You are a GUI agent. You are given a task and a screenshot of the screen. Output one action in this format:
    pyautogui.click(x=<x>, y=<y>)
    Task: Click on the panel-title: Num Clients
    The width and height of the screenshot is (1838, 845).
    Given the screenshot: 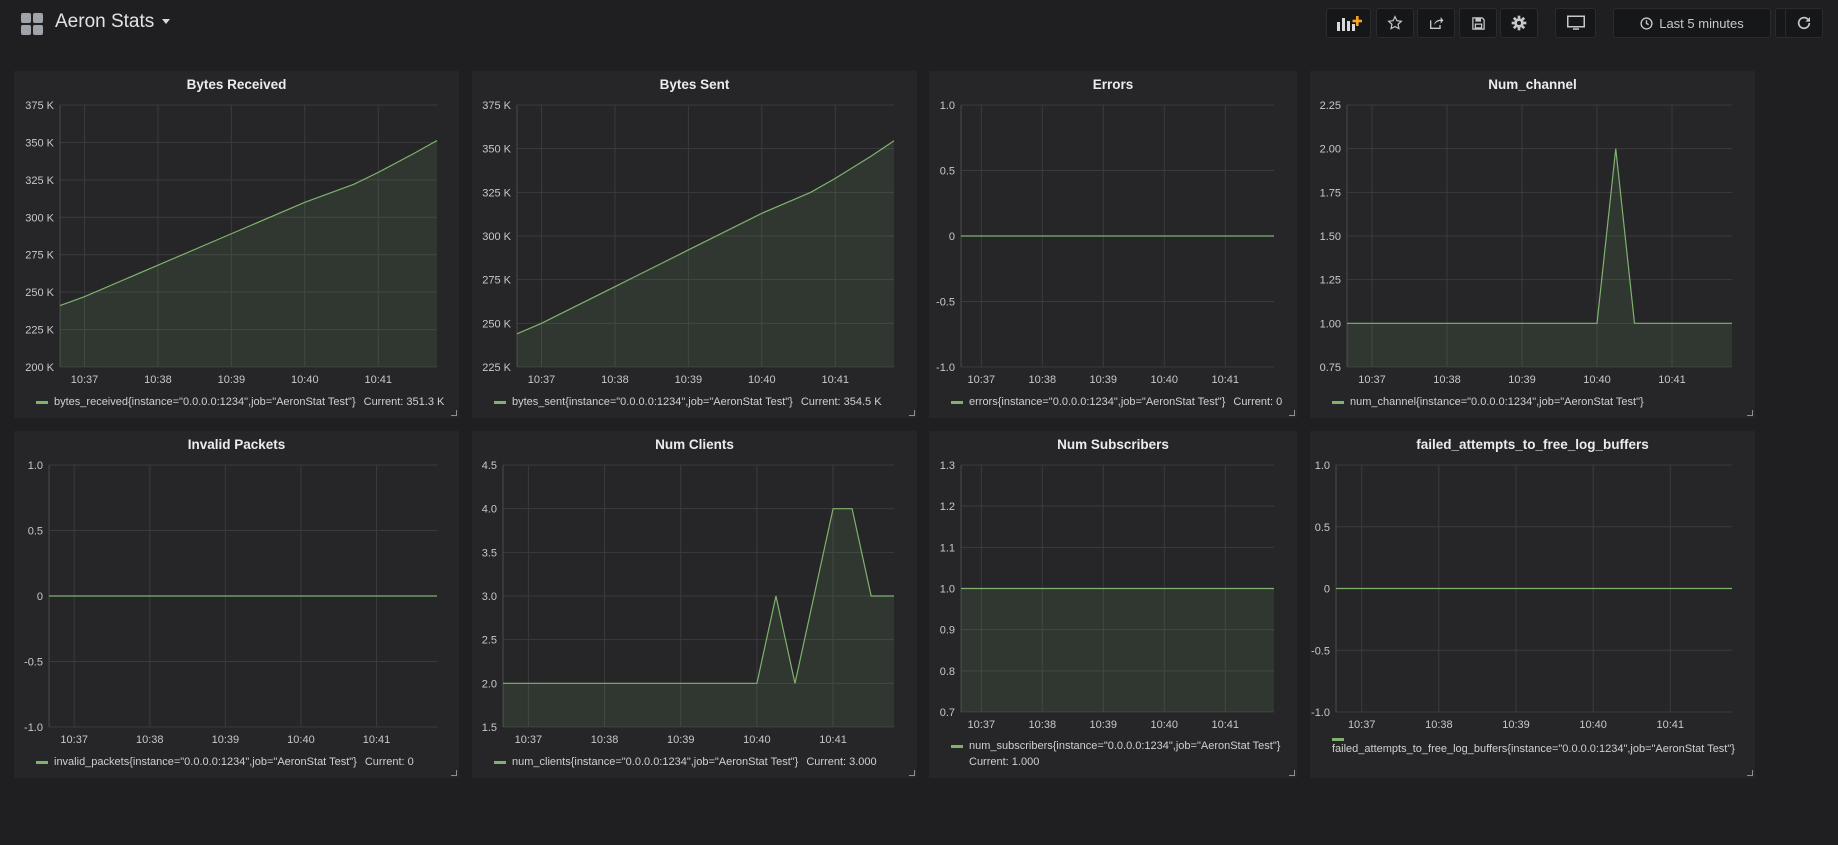 What is the action you would take?
    pyautogui.click(x=694, y=444)
    